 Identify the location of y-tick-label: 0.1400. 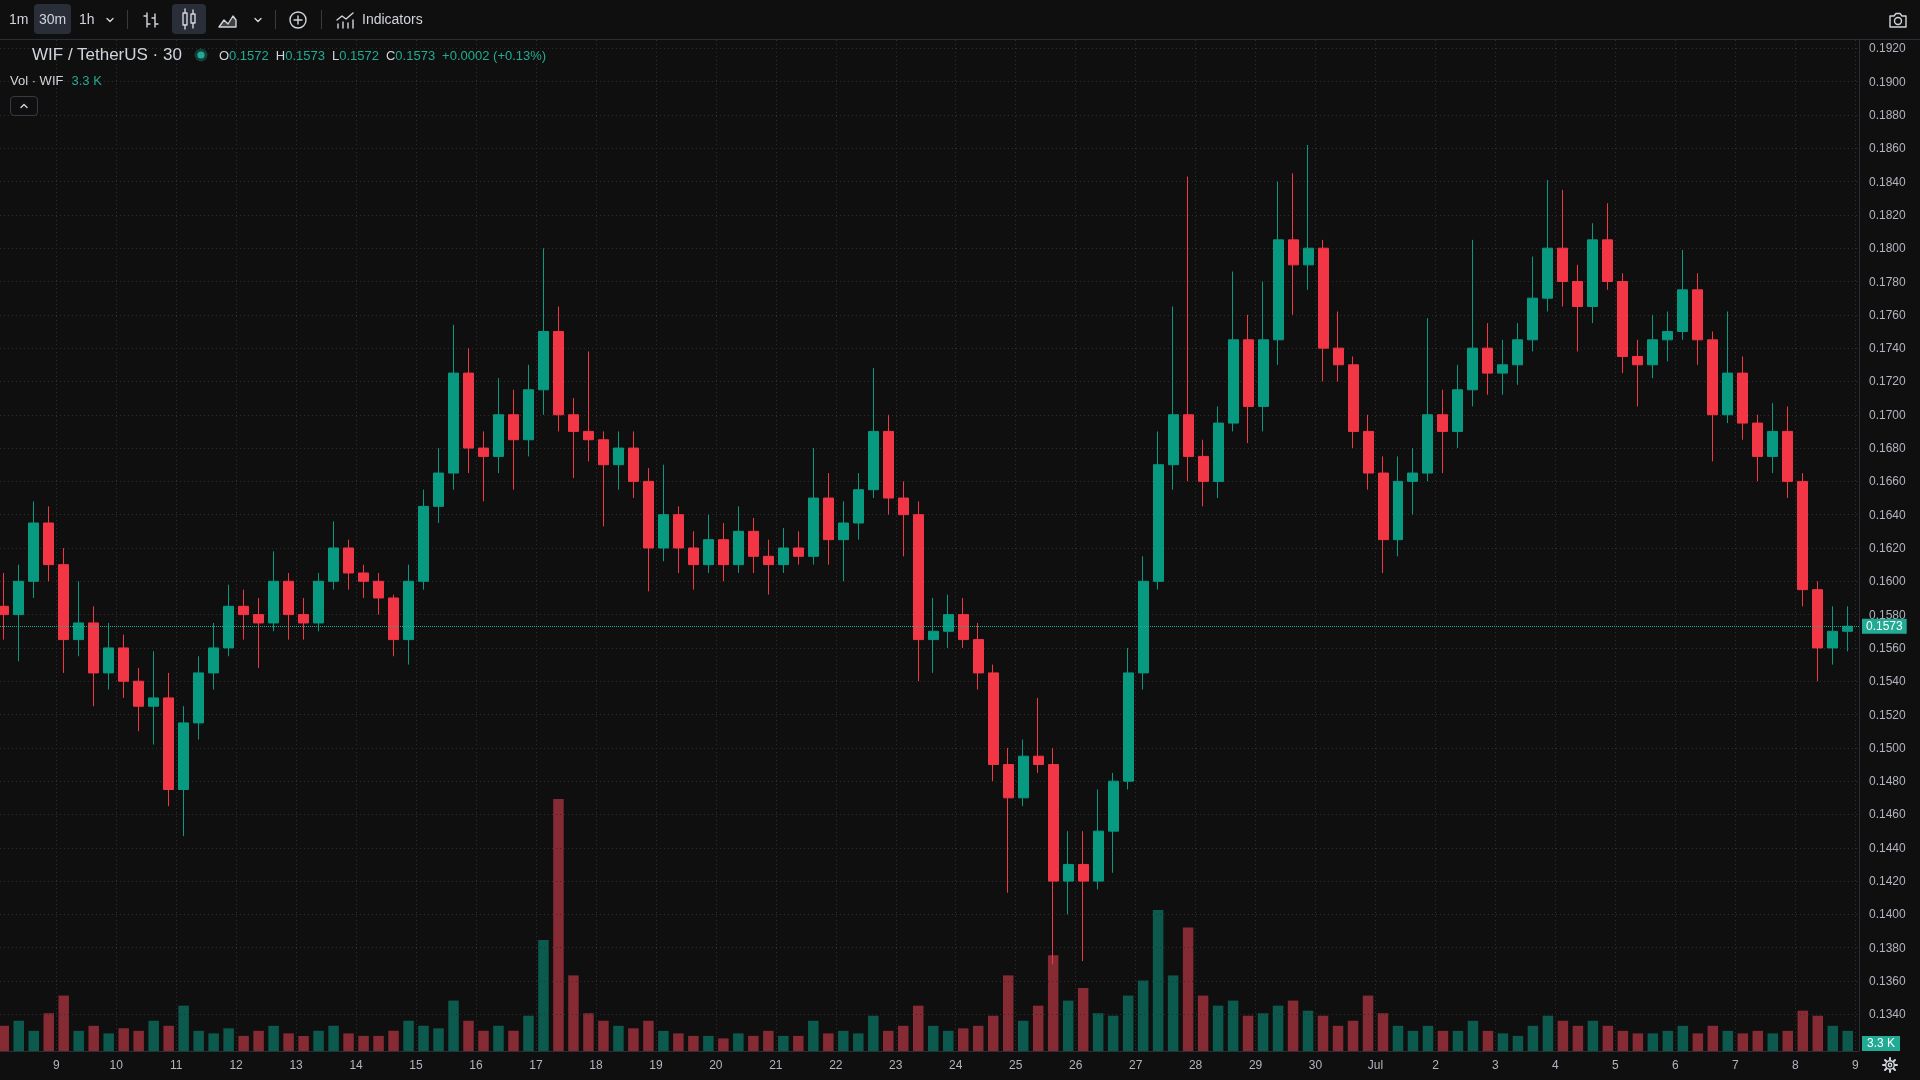
(1888, 914).